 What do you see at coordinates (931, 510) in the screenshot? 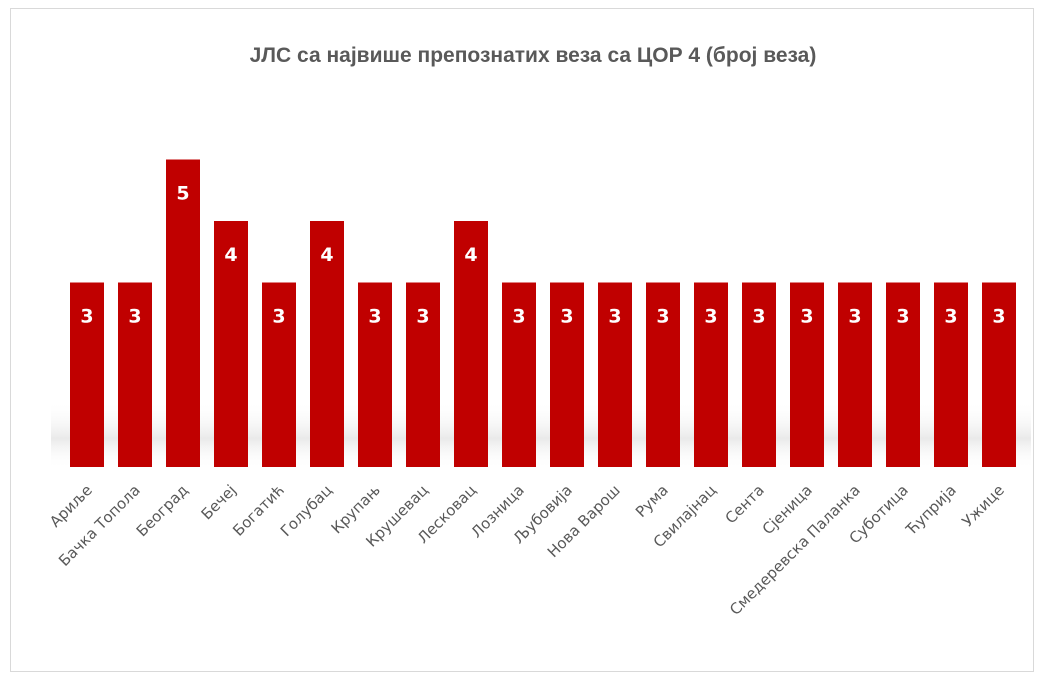
I see `category-label: Ћуприја` at bounding box center [931, 510].